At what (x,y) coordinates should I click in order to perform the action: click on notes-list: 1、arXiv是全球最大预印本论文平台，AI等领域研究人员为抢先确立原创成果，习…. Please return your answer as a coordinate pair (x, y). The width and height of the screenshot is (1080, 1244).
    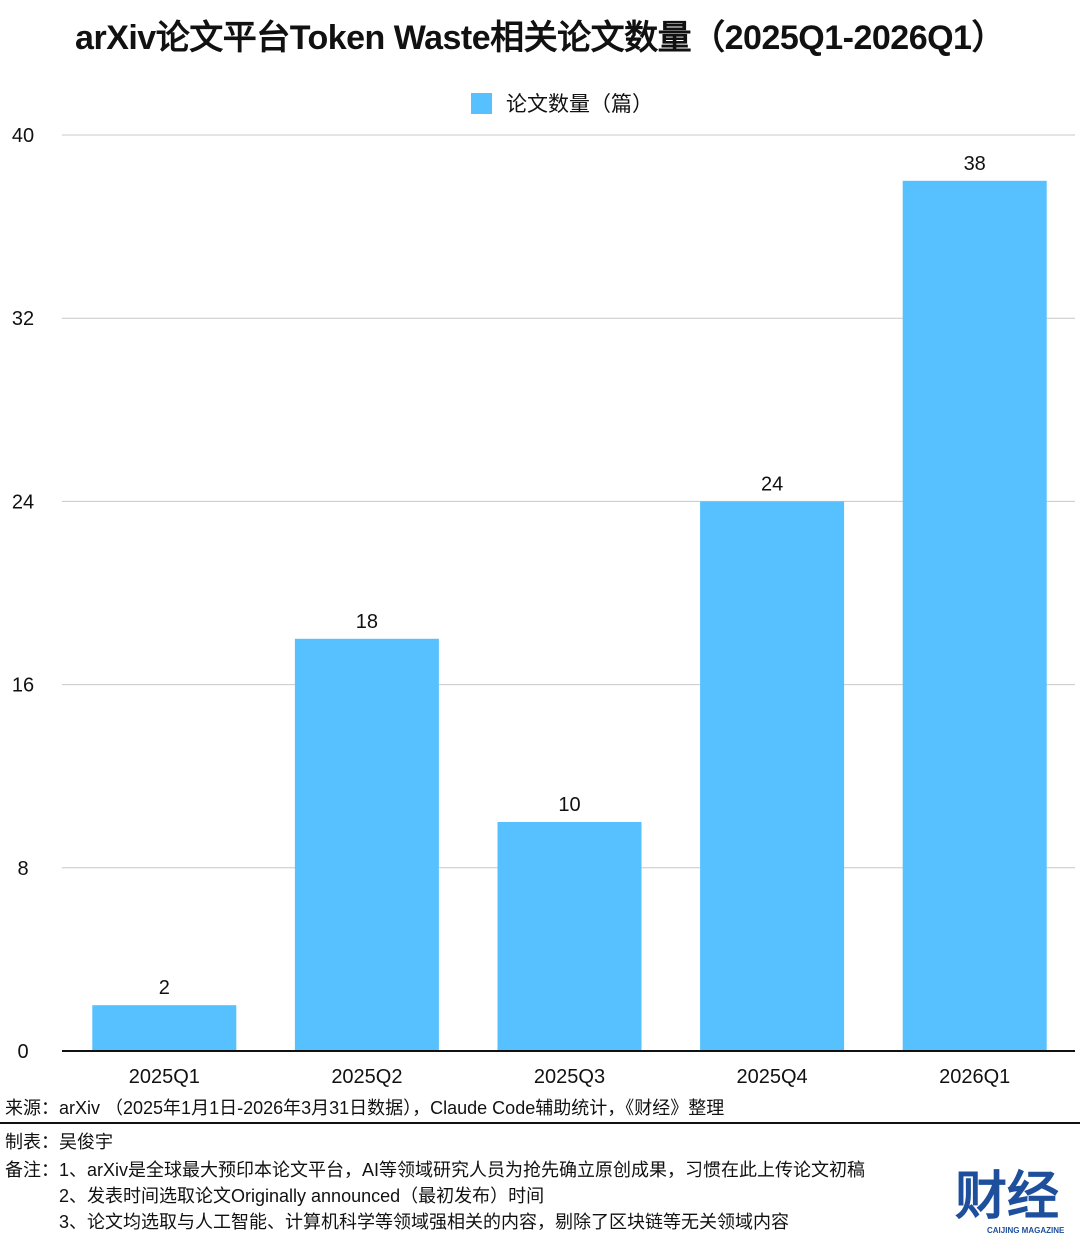
    Looking at the image, I should click on (462, 1196).